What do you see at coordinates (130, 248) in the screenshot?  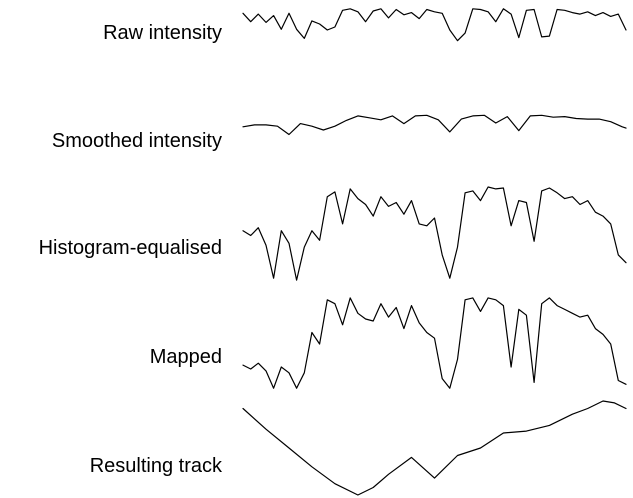 I see `row-label-histogram-equalised: Histogram-equalised` at bounding box center [130, 248].